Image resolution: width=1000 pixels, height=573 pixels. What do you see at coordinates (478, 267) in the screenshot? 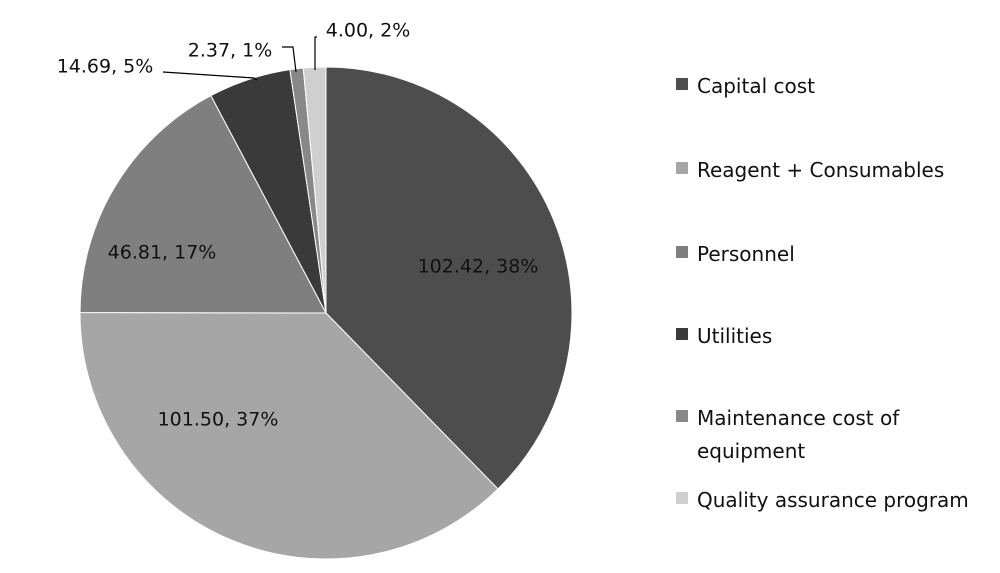
I see `data-label: 102.42, 38%` at bounding box center [478, 267].